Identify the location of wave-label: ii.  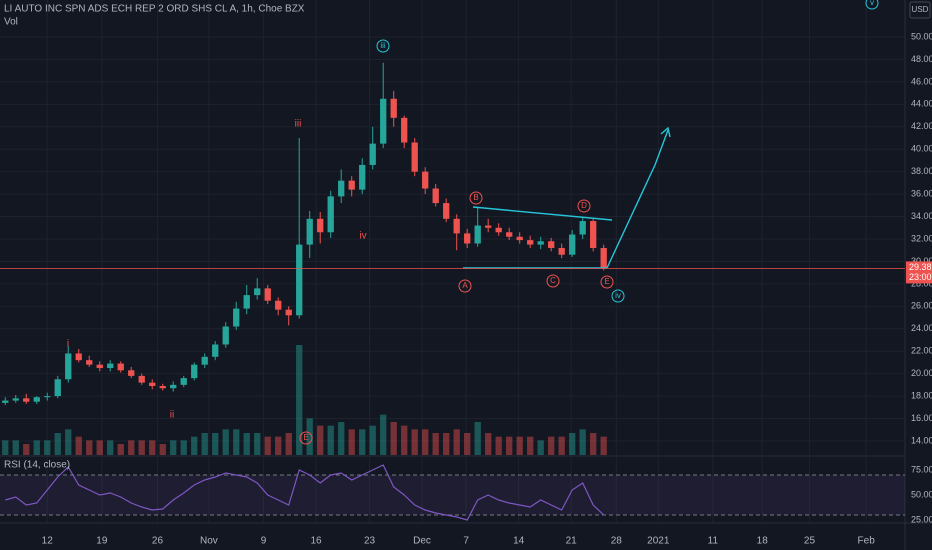
(172, 415).